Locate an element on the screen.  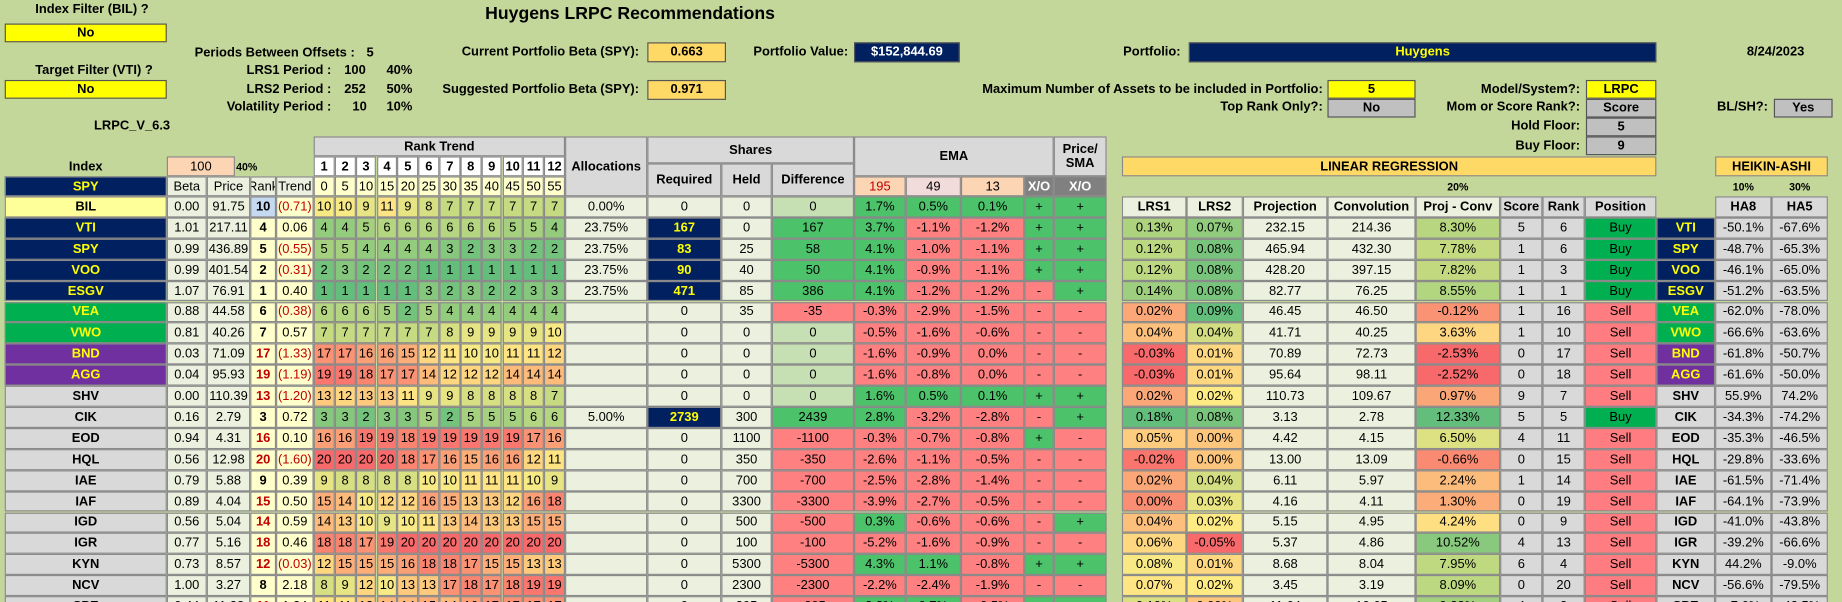
price: 76.91 is located at coordinates (228, 291).